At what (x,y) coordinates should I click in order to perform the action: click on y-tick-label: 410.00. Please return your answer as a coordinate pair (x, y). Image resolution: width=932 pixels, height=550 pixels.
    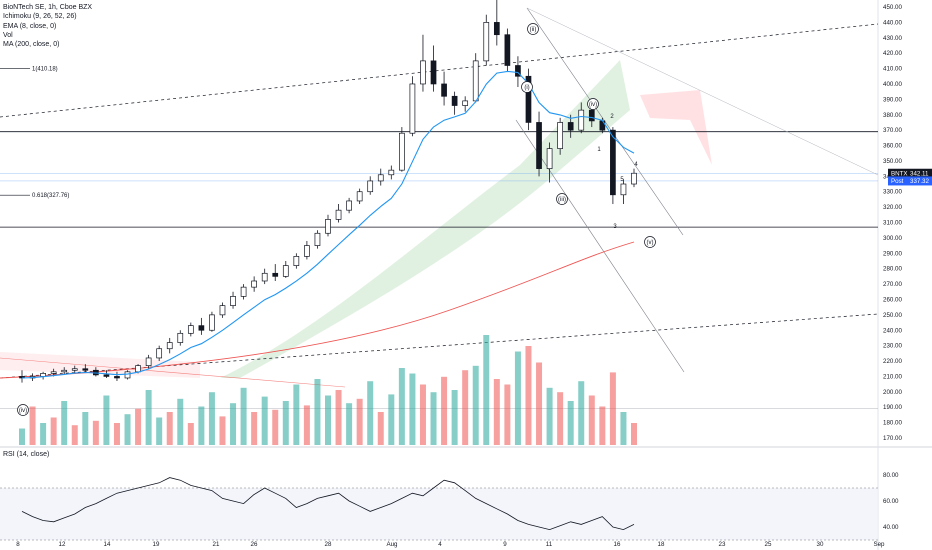
    Looking at the image, I should click on (892, 69).